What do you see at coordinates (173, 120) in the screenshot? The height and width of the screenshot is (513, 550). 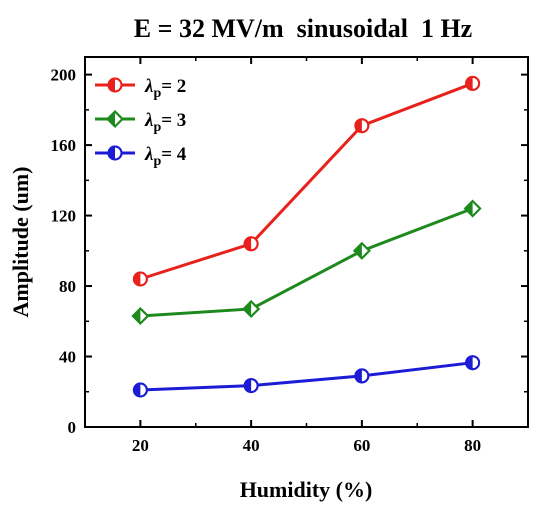 I see `legend-value: = 3` at bounding box center [173, 120].